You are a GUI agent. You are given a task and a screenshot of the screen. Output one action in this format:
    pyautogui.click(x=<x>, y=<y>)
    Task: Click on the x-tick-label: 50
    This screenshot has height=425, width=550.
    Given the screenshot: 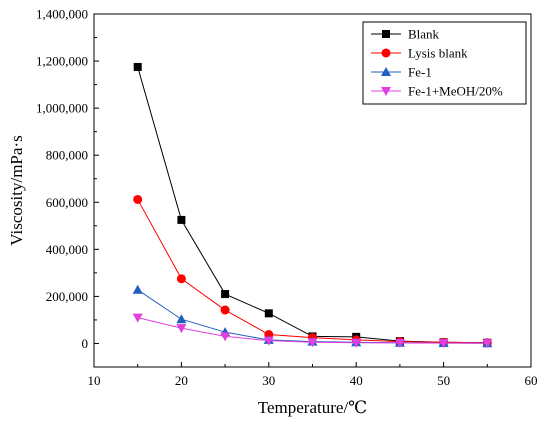 What is the action you would take?
    pyautogui.click(x=443, y=380)
    